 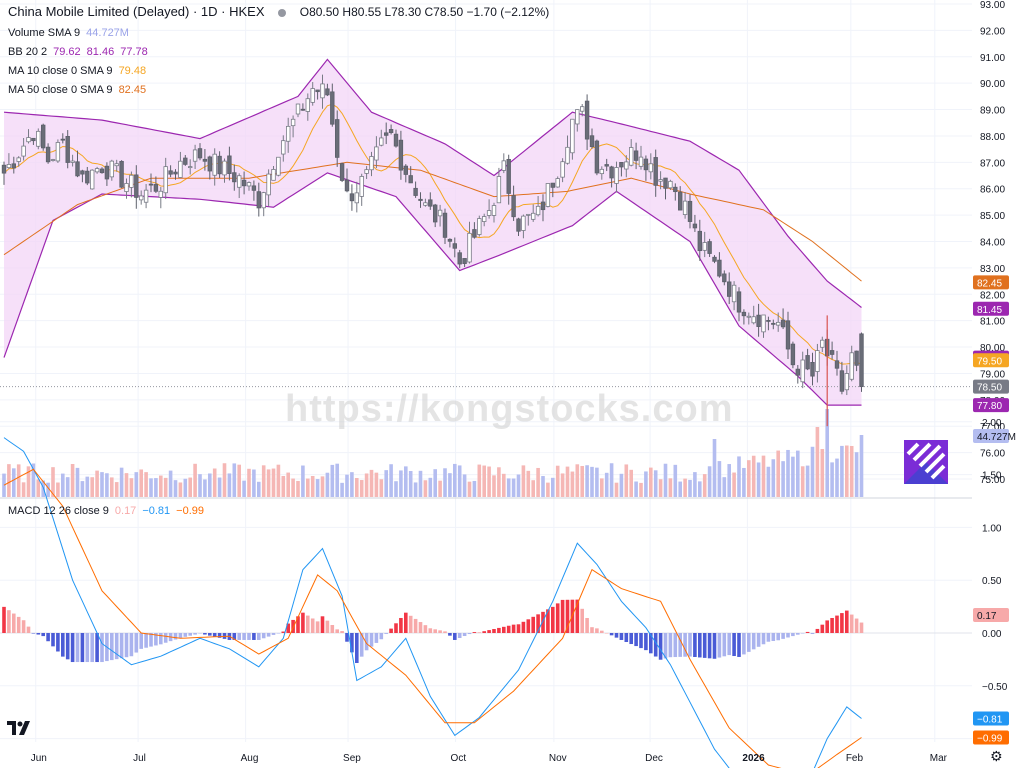 I want to click on volume-legend: Volume SMA 9 44.727M, so click(x=68, y=33).